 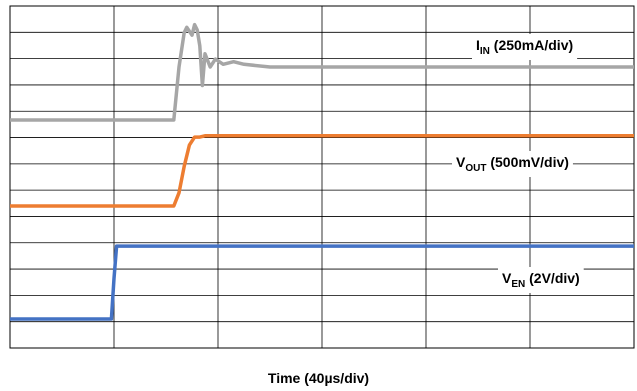 I want to click on x-axis-label: Time (40µs/div), so click(x=318, y=378).